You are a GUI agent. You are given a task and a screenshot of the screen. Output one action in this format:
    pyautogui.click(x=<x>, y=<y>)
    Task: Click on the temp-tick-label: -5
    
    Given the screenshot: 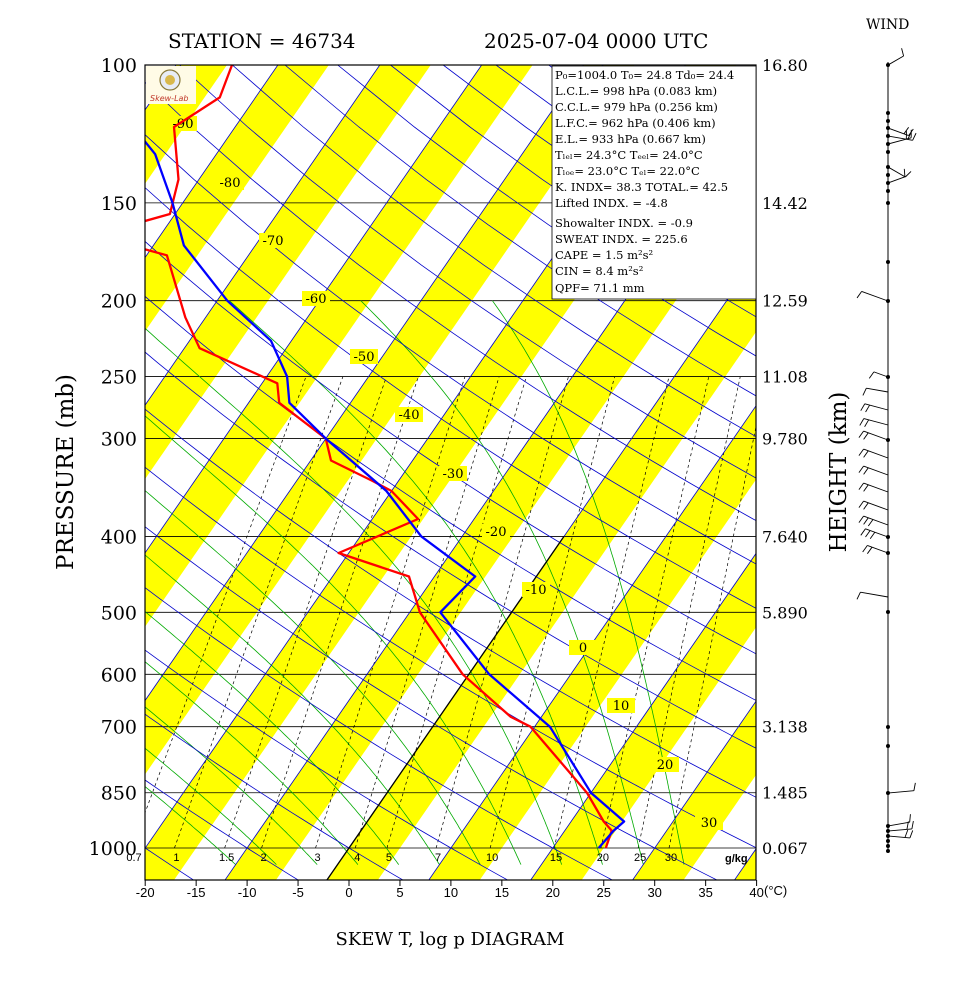 What is the action you would take?
    pyautogui.click(x=298, y=892)
    